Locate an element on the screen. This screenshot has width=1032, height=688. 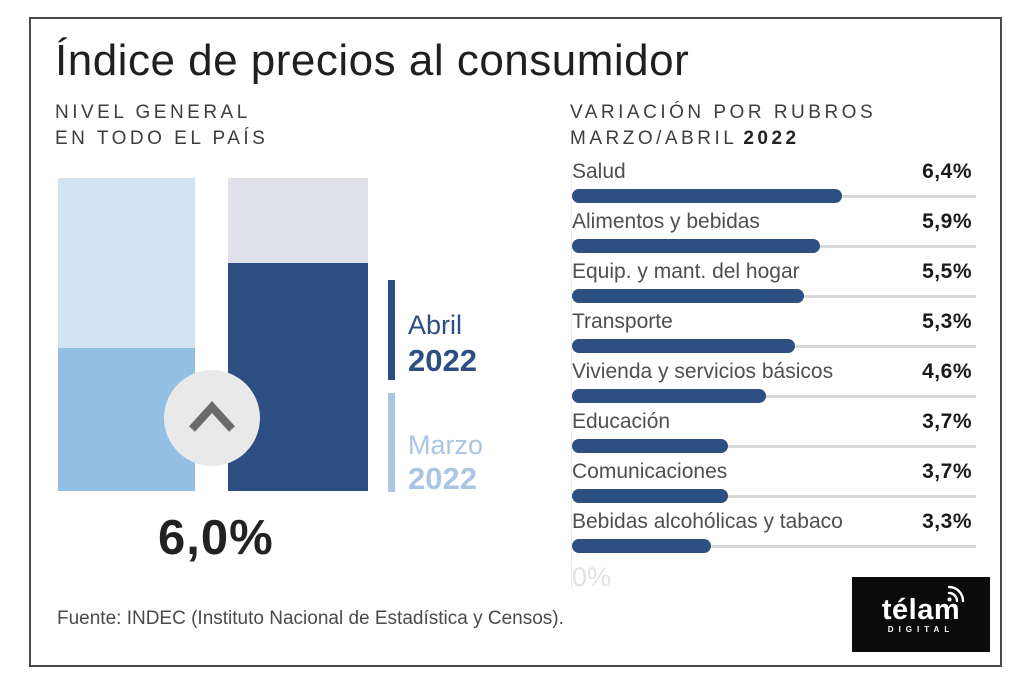
legend-marker-abril is located at coordinates (391, 330).